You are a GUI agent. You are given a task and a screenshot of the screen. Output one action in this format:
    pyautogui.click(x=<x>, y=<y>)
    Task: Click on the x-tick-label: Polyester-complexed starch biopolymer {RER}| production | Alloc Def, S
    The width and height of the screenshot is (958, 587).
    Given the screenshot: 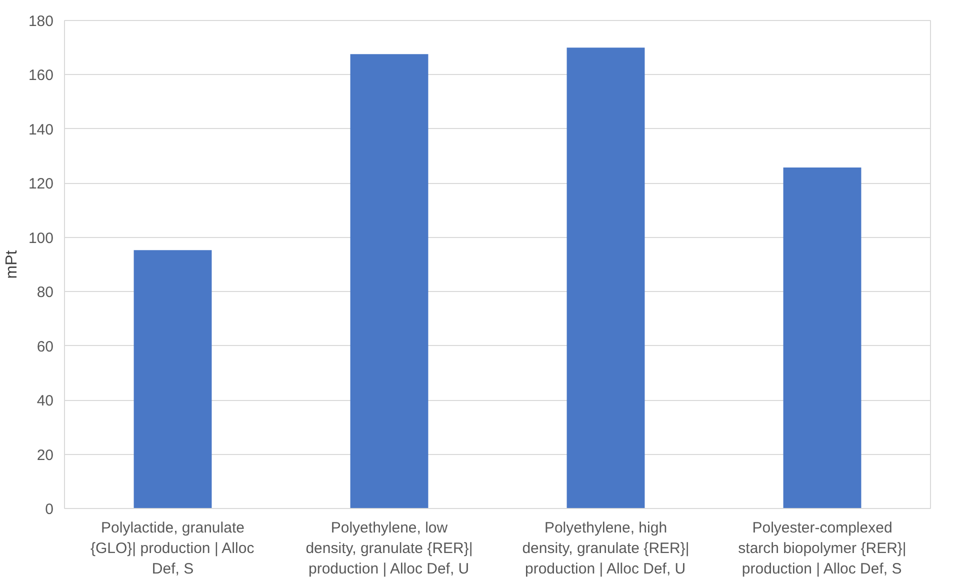 What is the action you would take?
    pyautogui.click(x=822, y=549)
    